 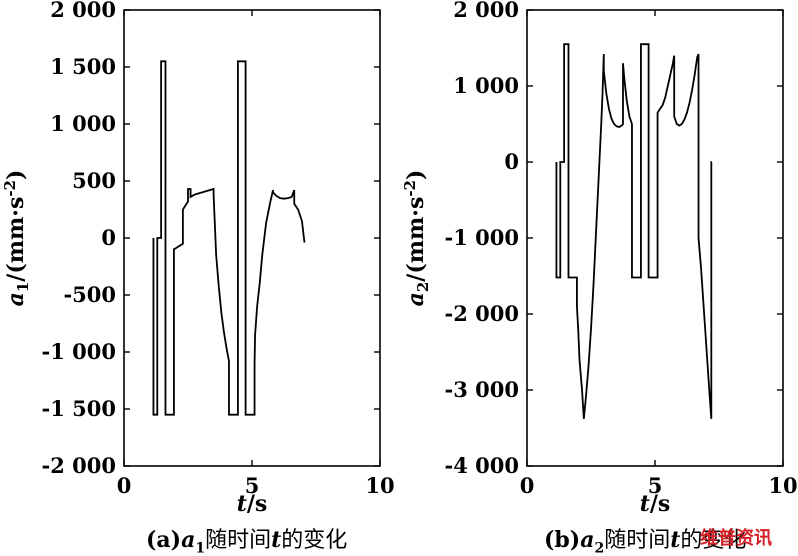 I want to click on caption-a2-prefix: (b), so click(x=562, y=540).